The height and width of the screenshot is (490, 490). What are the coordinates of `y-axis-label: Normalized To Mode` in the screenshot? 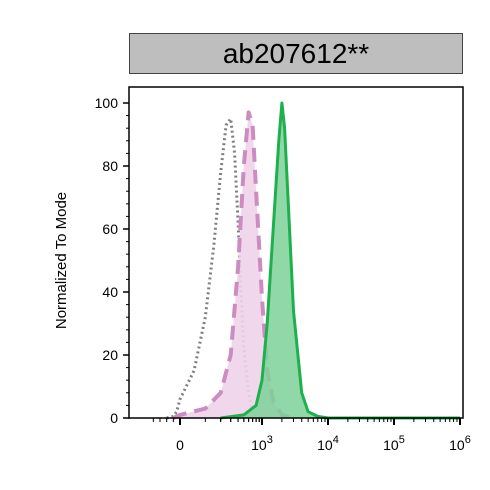 It's located at (61, 260).